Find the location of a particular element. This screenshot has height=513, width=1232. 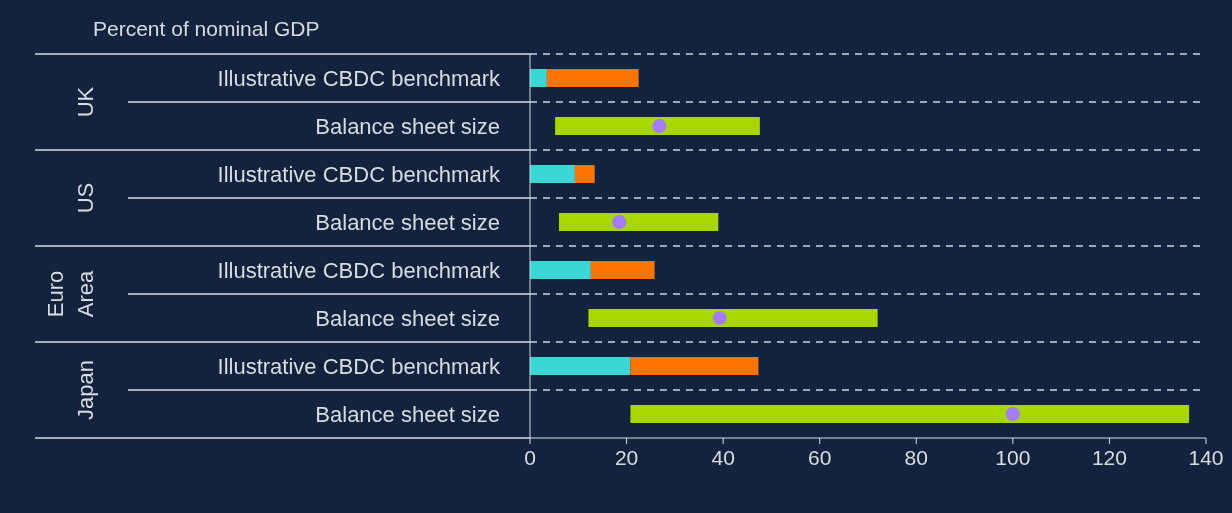

text: Japan is located at coordinates (85, 390).